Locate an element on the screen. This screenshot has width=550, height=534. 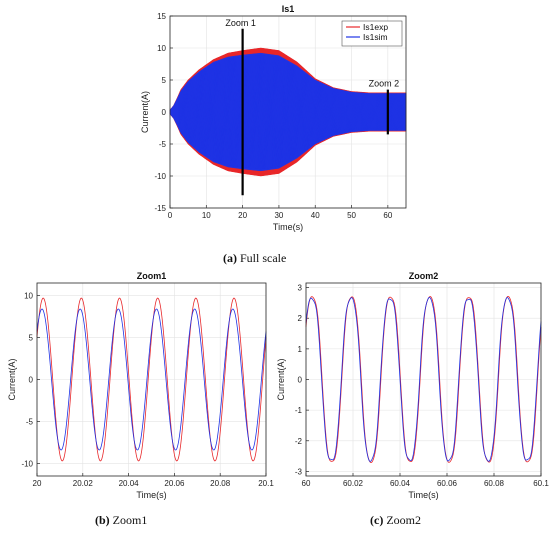
chart-title: Zoom1 is located at coordinates (152, 276).